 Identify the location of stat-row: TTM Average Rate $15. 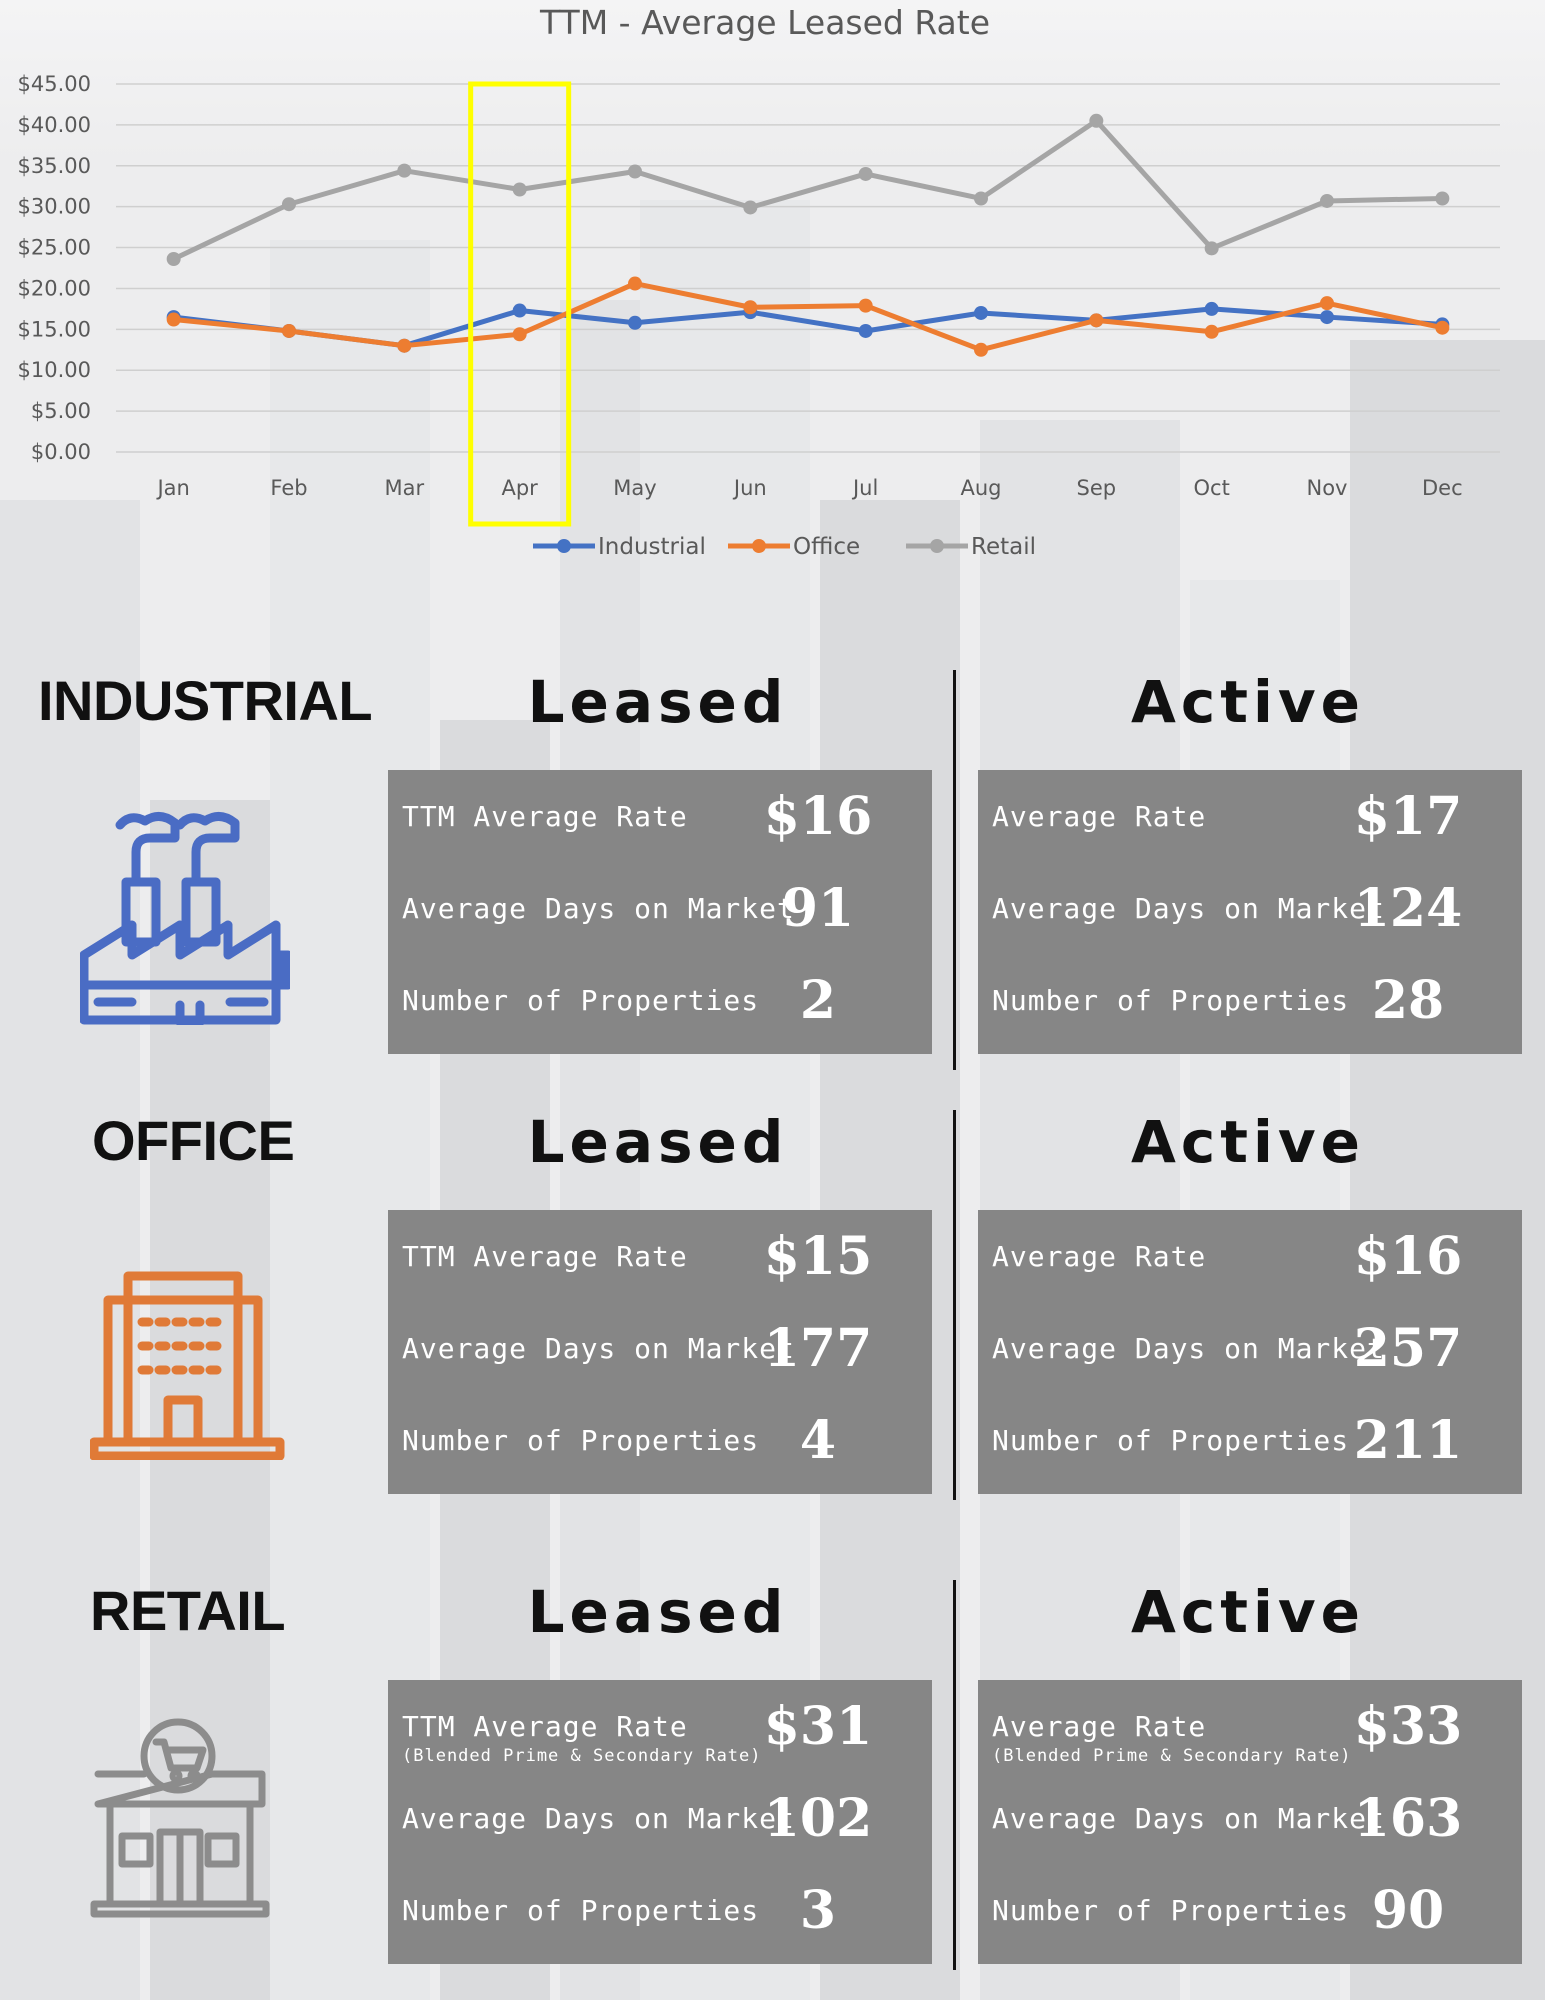
(660, 1261).